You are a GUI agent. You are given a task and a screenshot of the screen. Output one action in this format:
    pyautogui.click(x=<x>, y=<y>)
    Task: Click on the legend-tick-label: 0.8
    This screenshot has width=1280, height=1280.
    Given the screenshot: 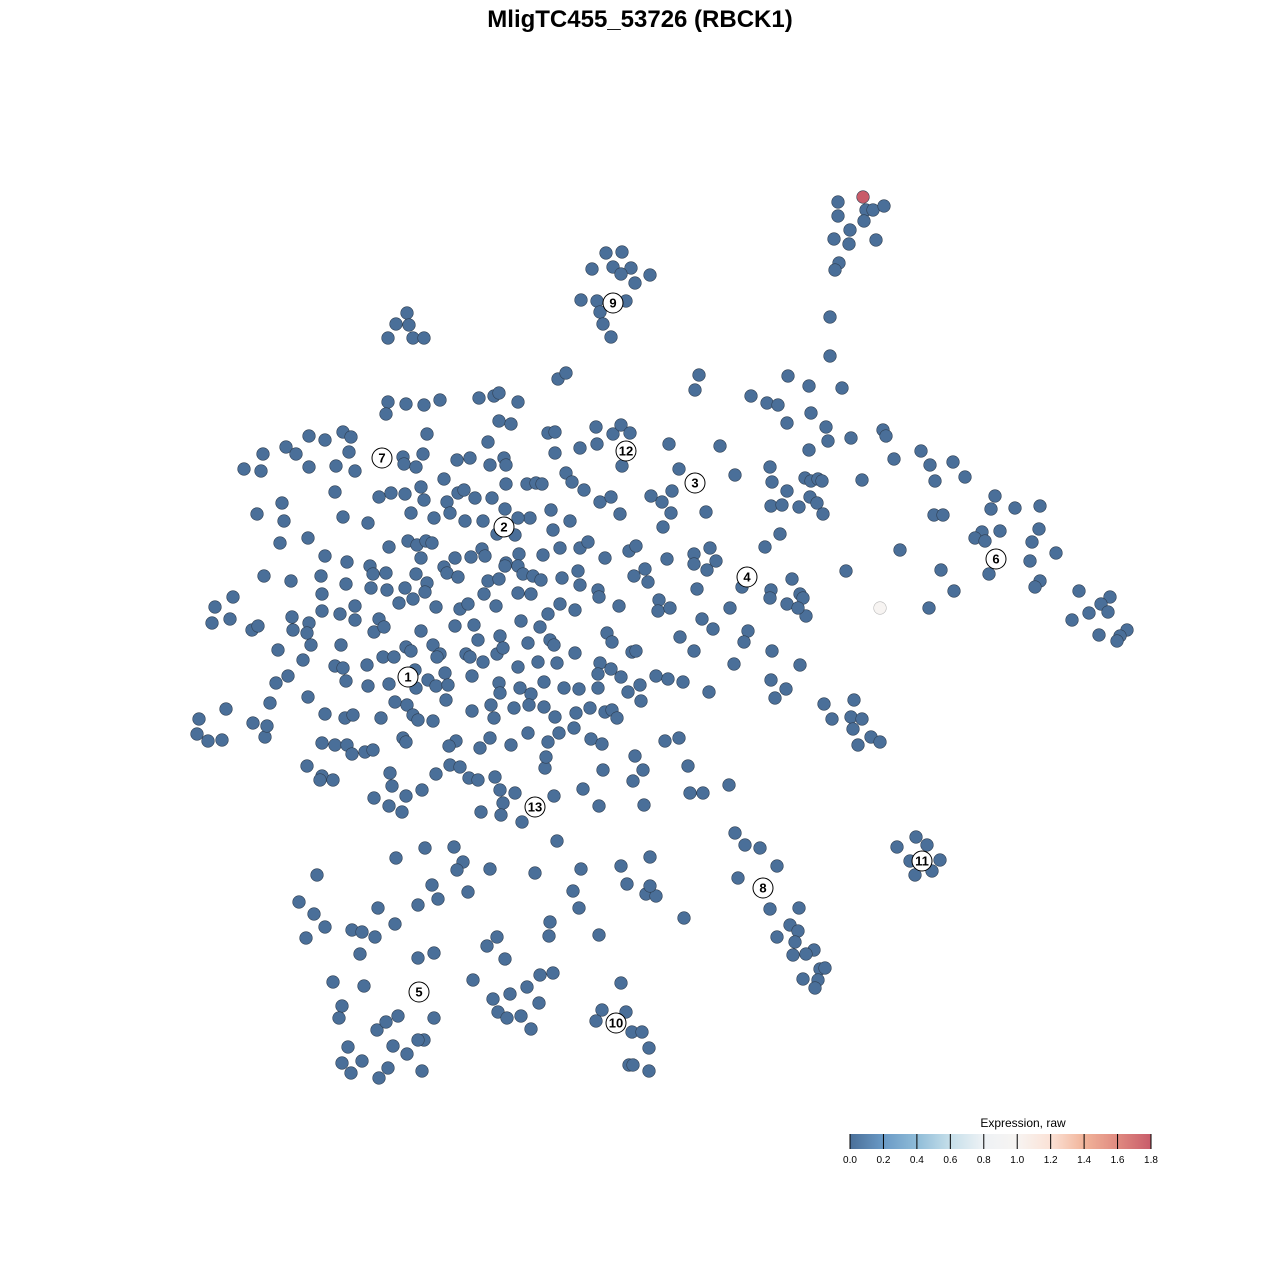 What is the action you would take?
    pyautogui.click(x=984, y=1160)
    